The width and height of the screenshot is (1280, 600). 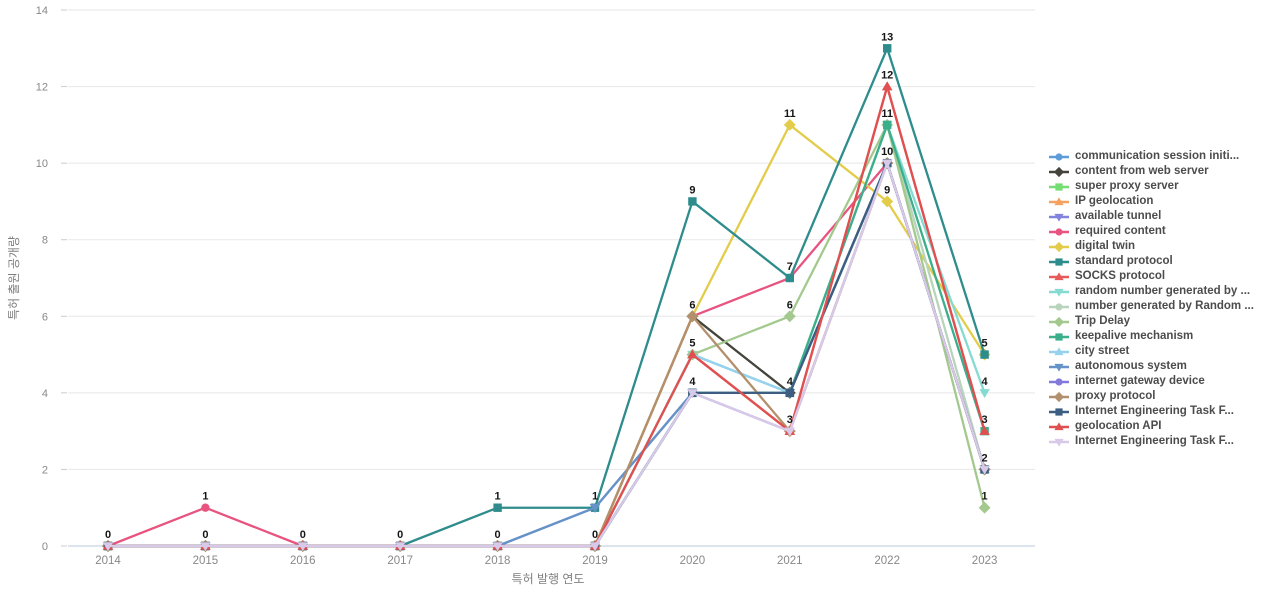 I want to click on svg-text: 2016, so click(x=303, y=561).